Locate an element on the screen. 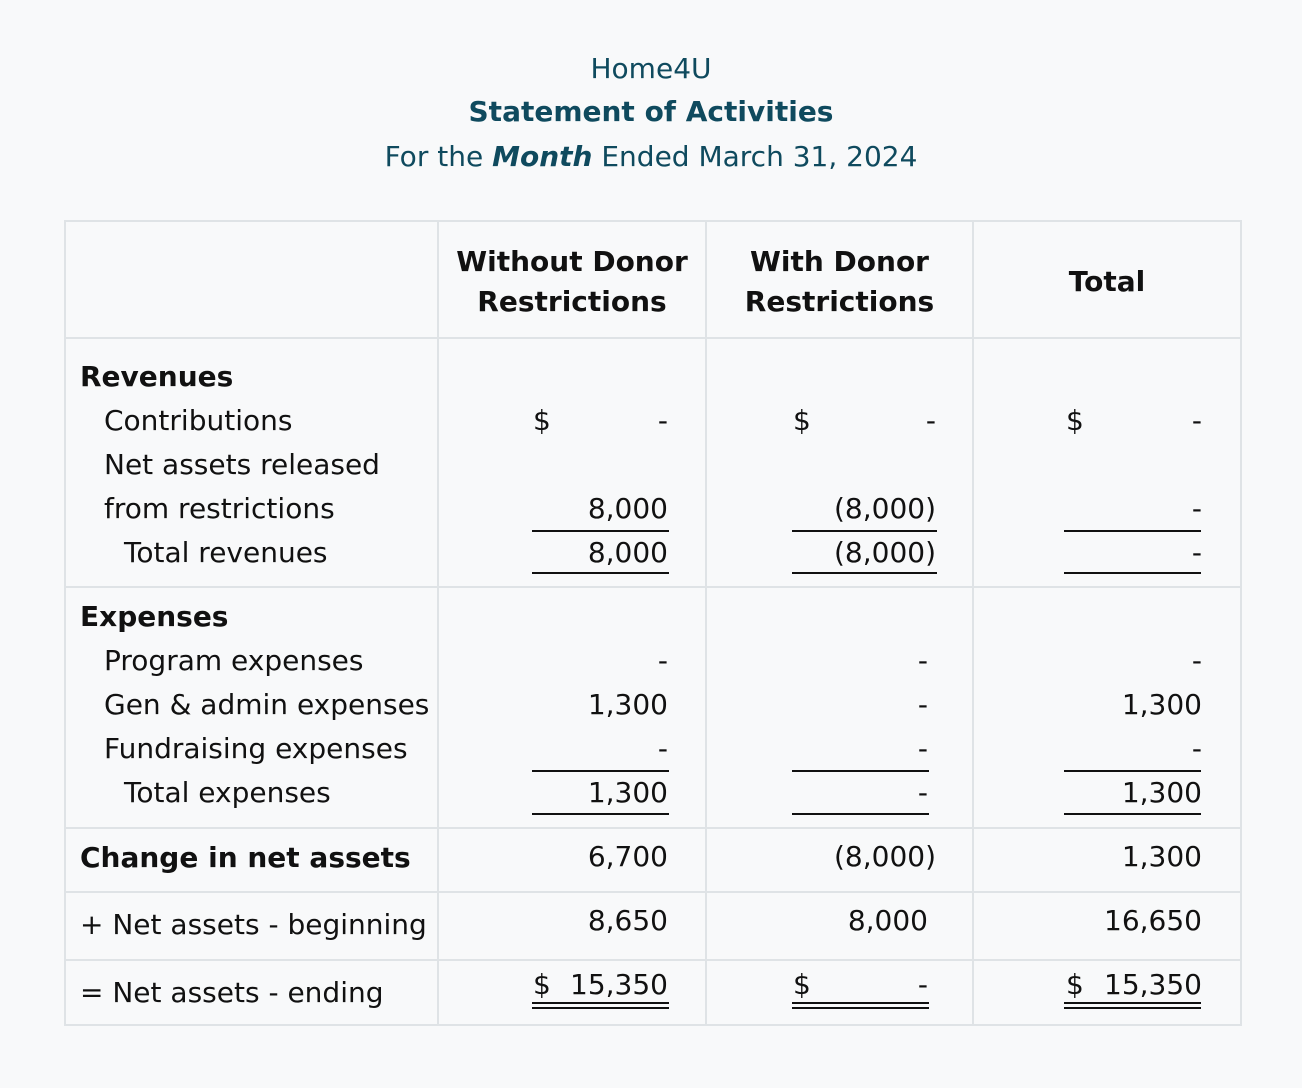 The height and width of the screenshot is (1088, 1302). change-with: (8,000) is located at coordinates (884, 856).